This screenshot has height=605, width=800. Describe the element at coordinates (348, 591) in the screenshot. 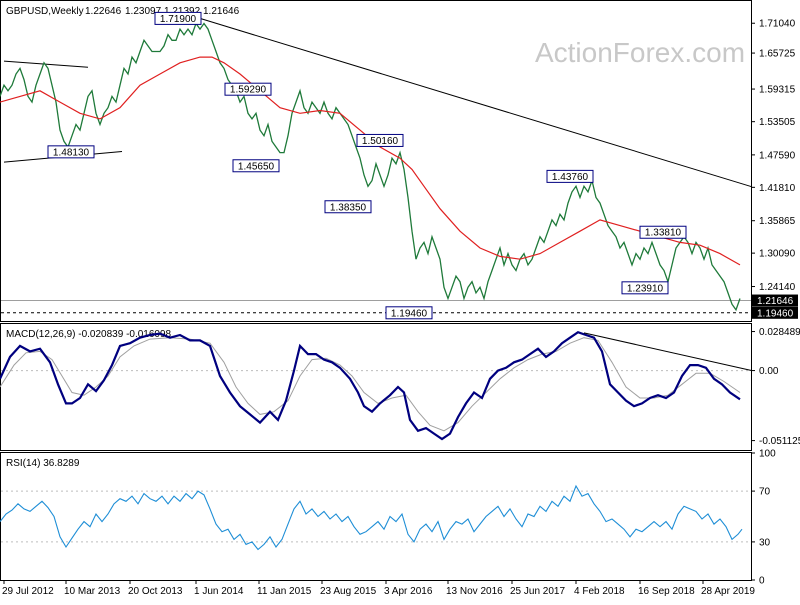

I see `x-tick-label: 23 Aug 2015` at that location.